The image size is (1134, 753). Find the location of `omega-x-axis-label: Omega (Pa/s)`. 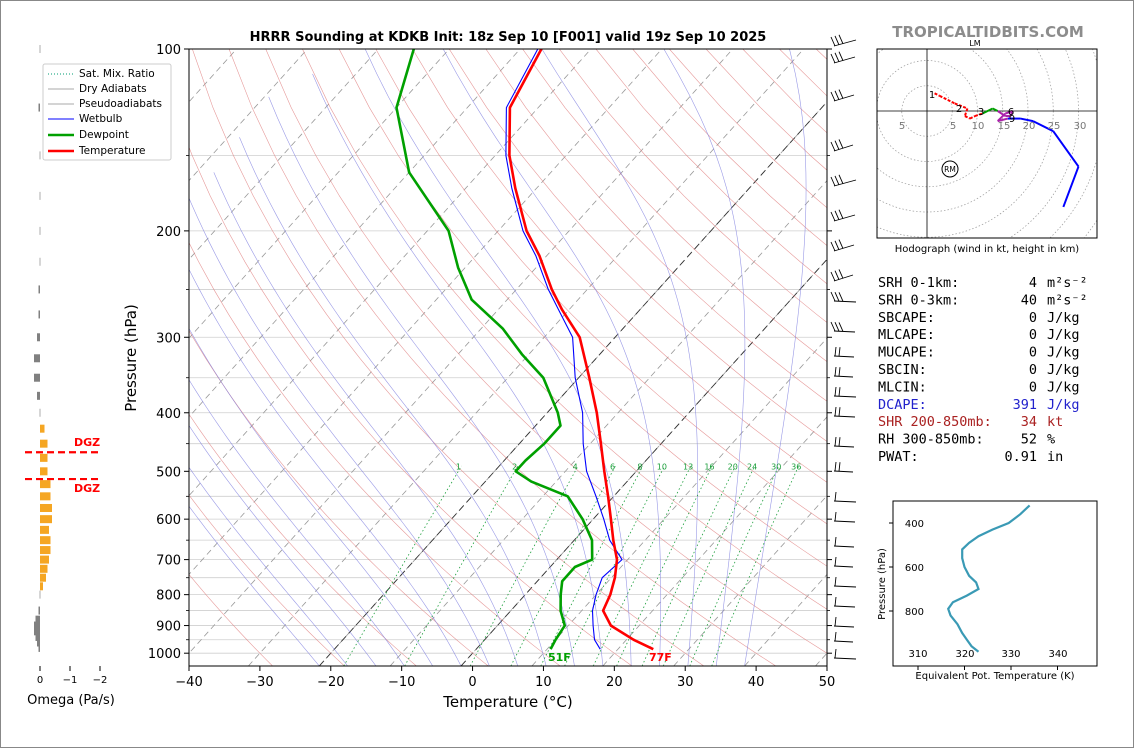

omega-x-axis-label: Omega (Pa/s) is located at coordinates (71, 700).